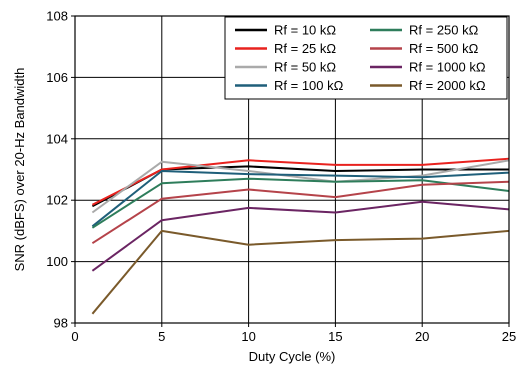  I want to click on y-tick-label: 102, so click(57, 200).